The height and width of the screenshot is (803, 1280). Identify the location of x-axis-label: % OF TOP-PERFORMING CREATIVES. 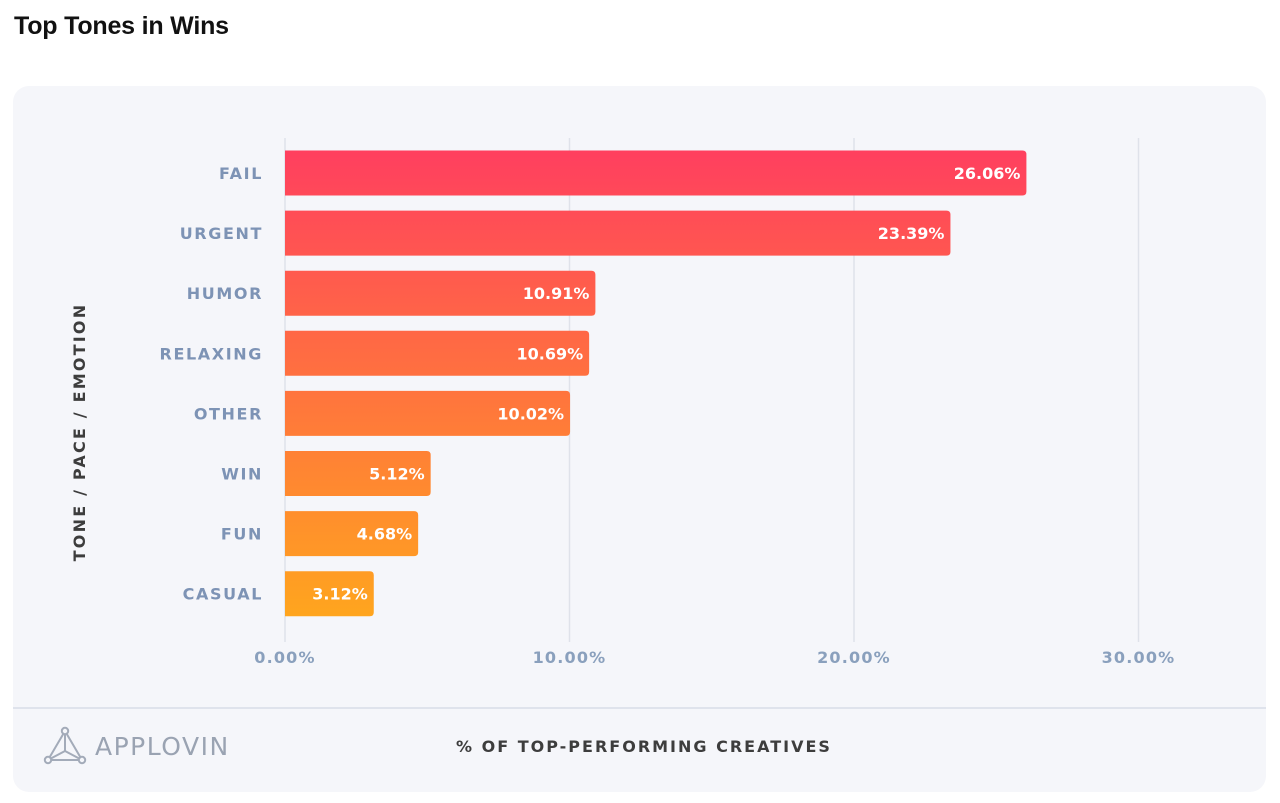
(644, 746).